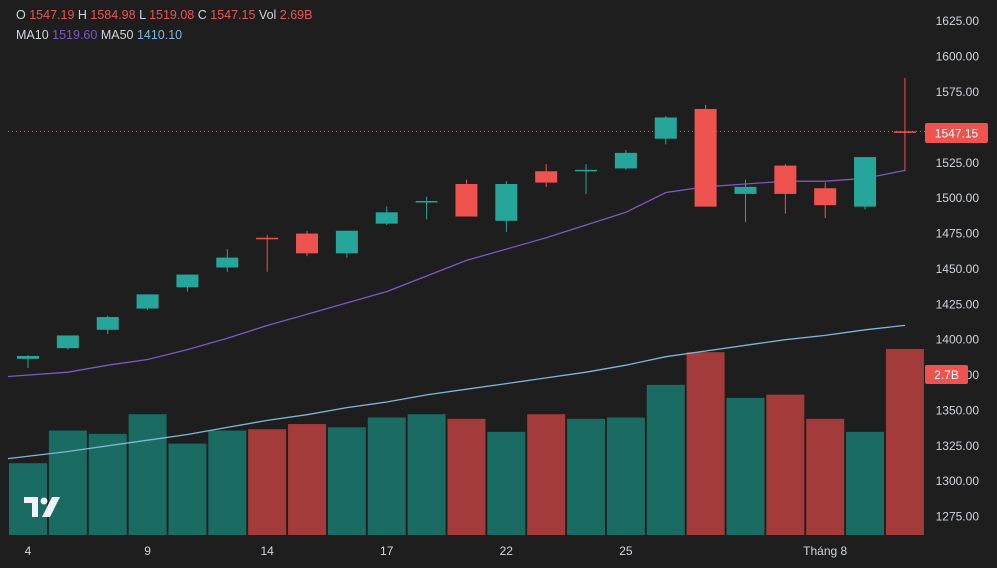 The height and width of the screenshot is (568, 997). I want to click on price-tick-label: 1525.00, so click(958, 163).